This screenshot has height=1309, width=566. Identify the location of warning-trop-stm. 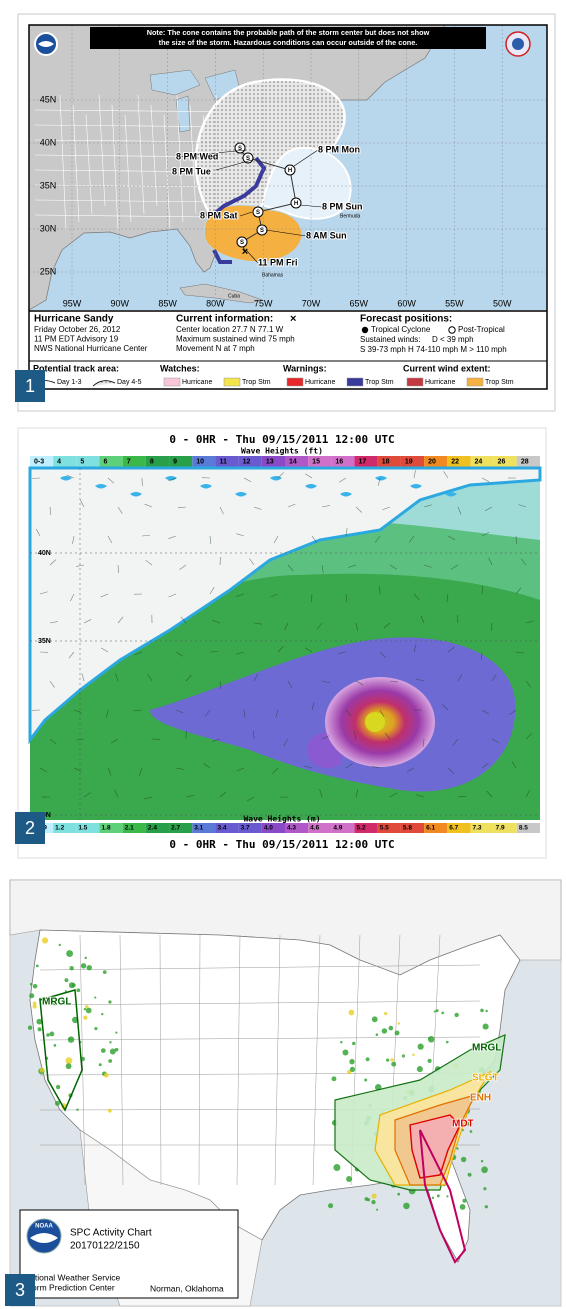
(239, 186).